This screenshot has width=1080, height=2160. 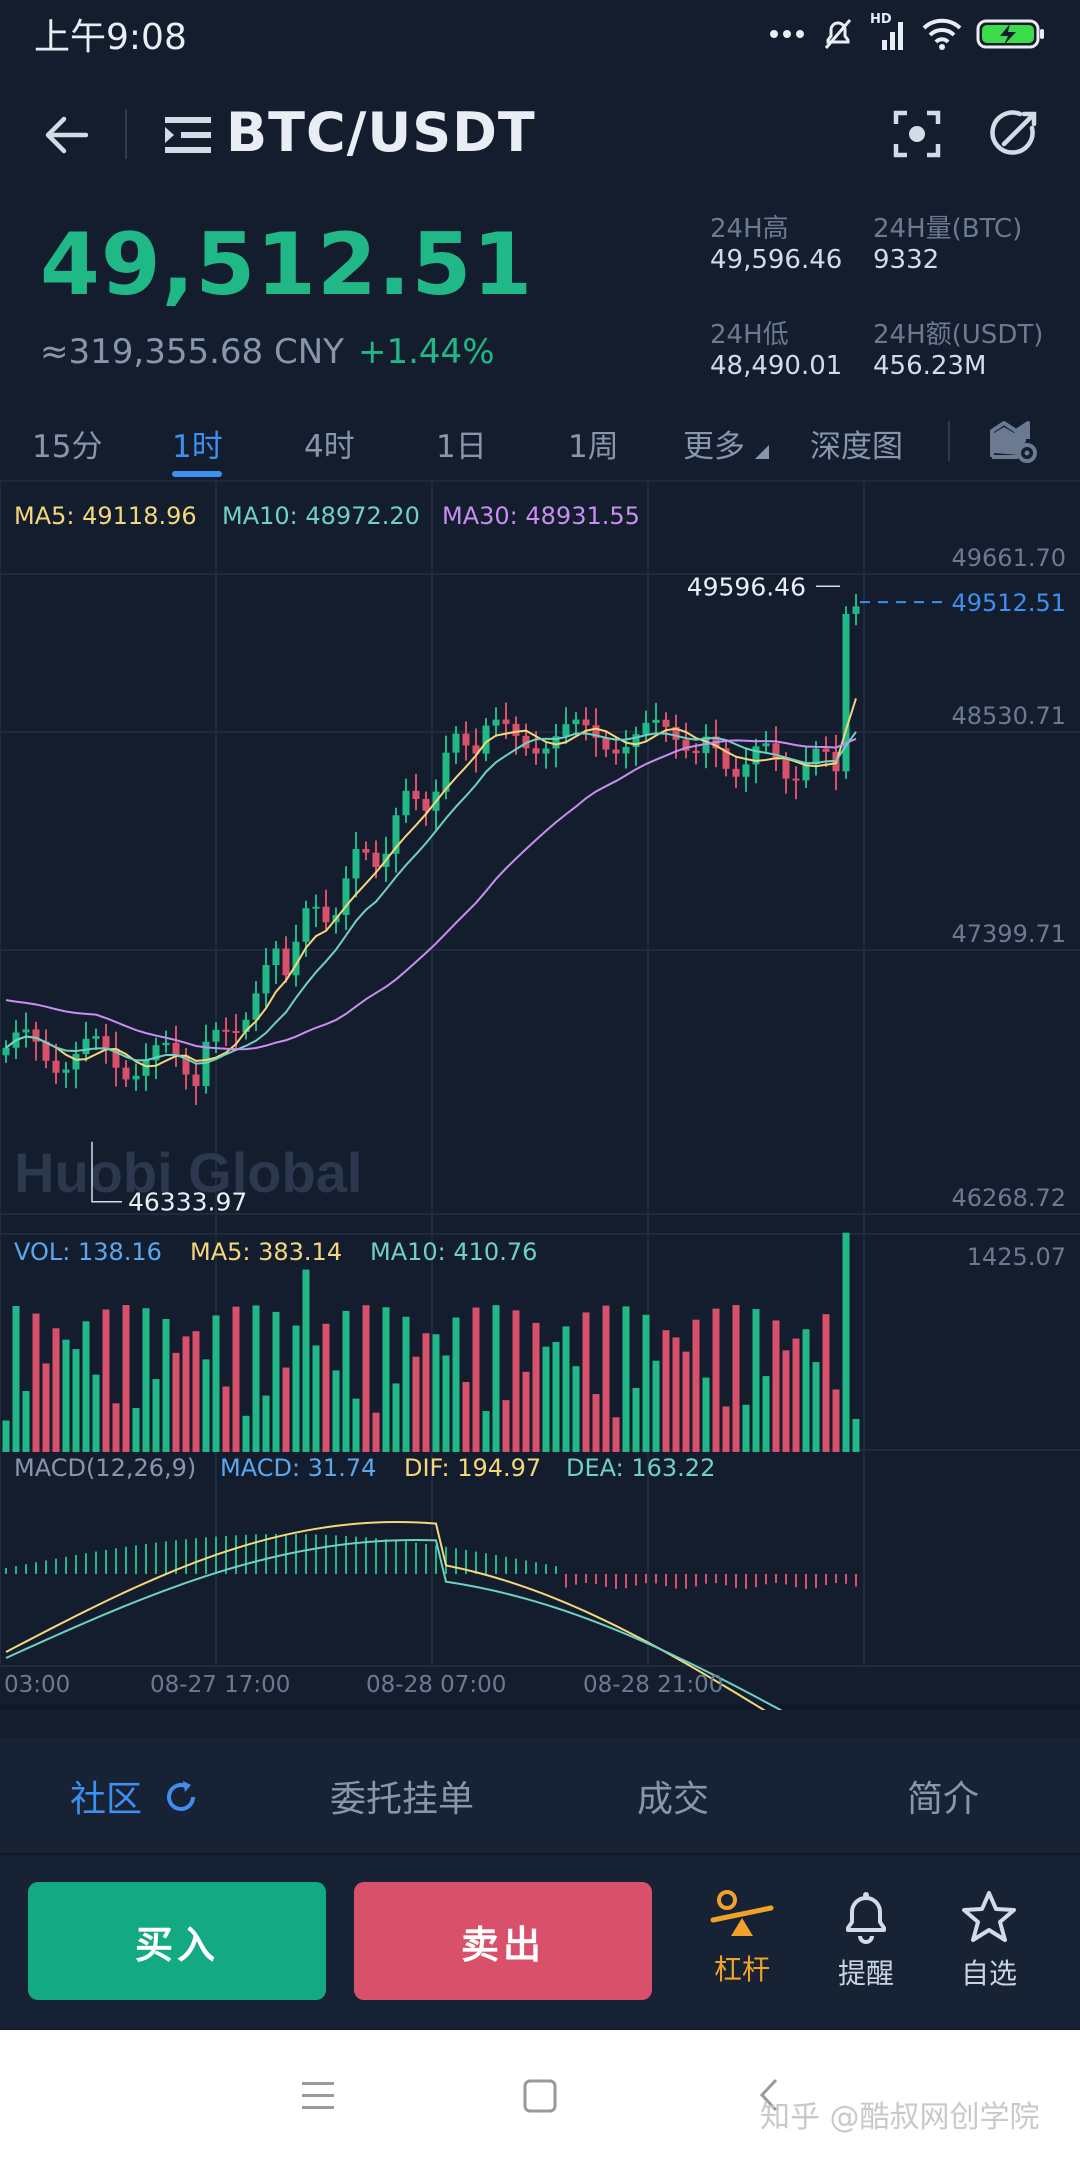 What do you see at coordinates (436, 1685) in the screenshot?
I see `time-axis-label: 08-28 07:00` at bounding box center [436, 1685].